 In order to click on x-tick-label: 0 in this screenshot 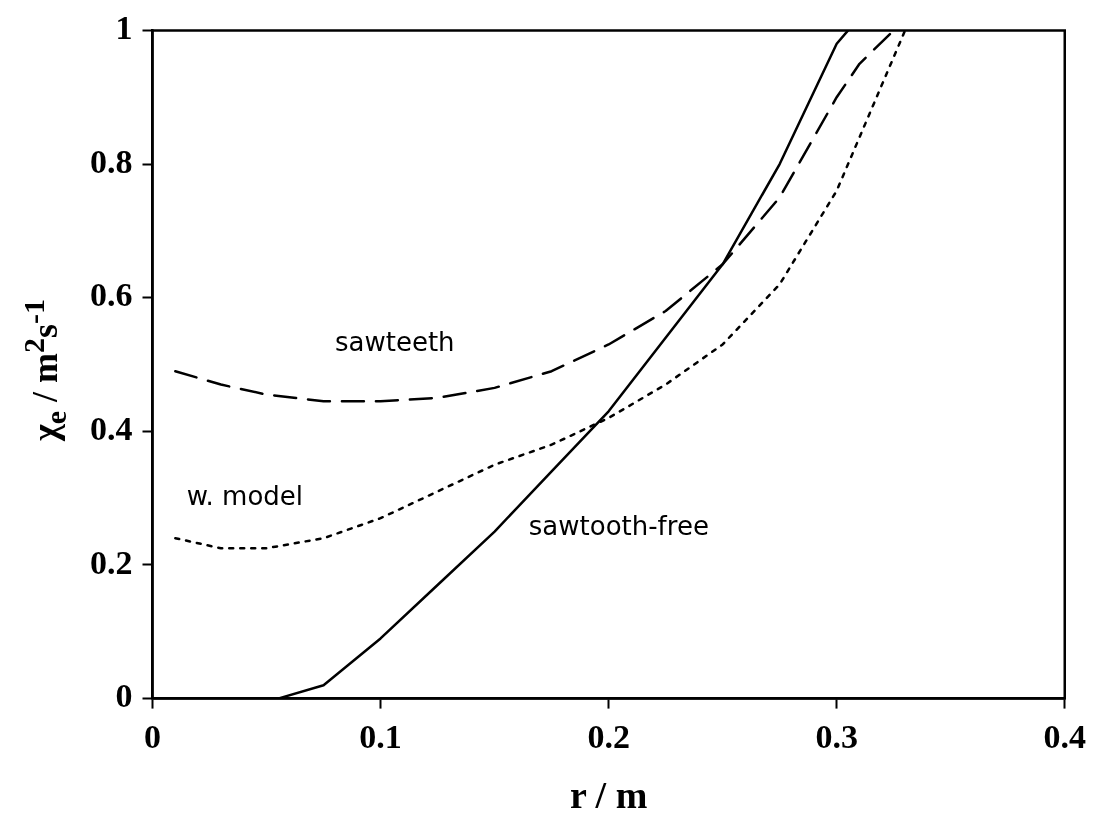, I will do `click(152, 736)`.